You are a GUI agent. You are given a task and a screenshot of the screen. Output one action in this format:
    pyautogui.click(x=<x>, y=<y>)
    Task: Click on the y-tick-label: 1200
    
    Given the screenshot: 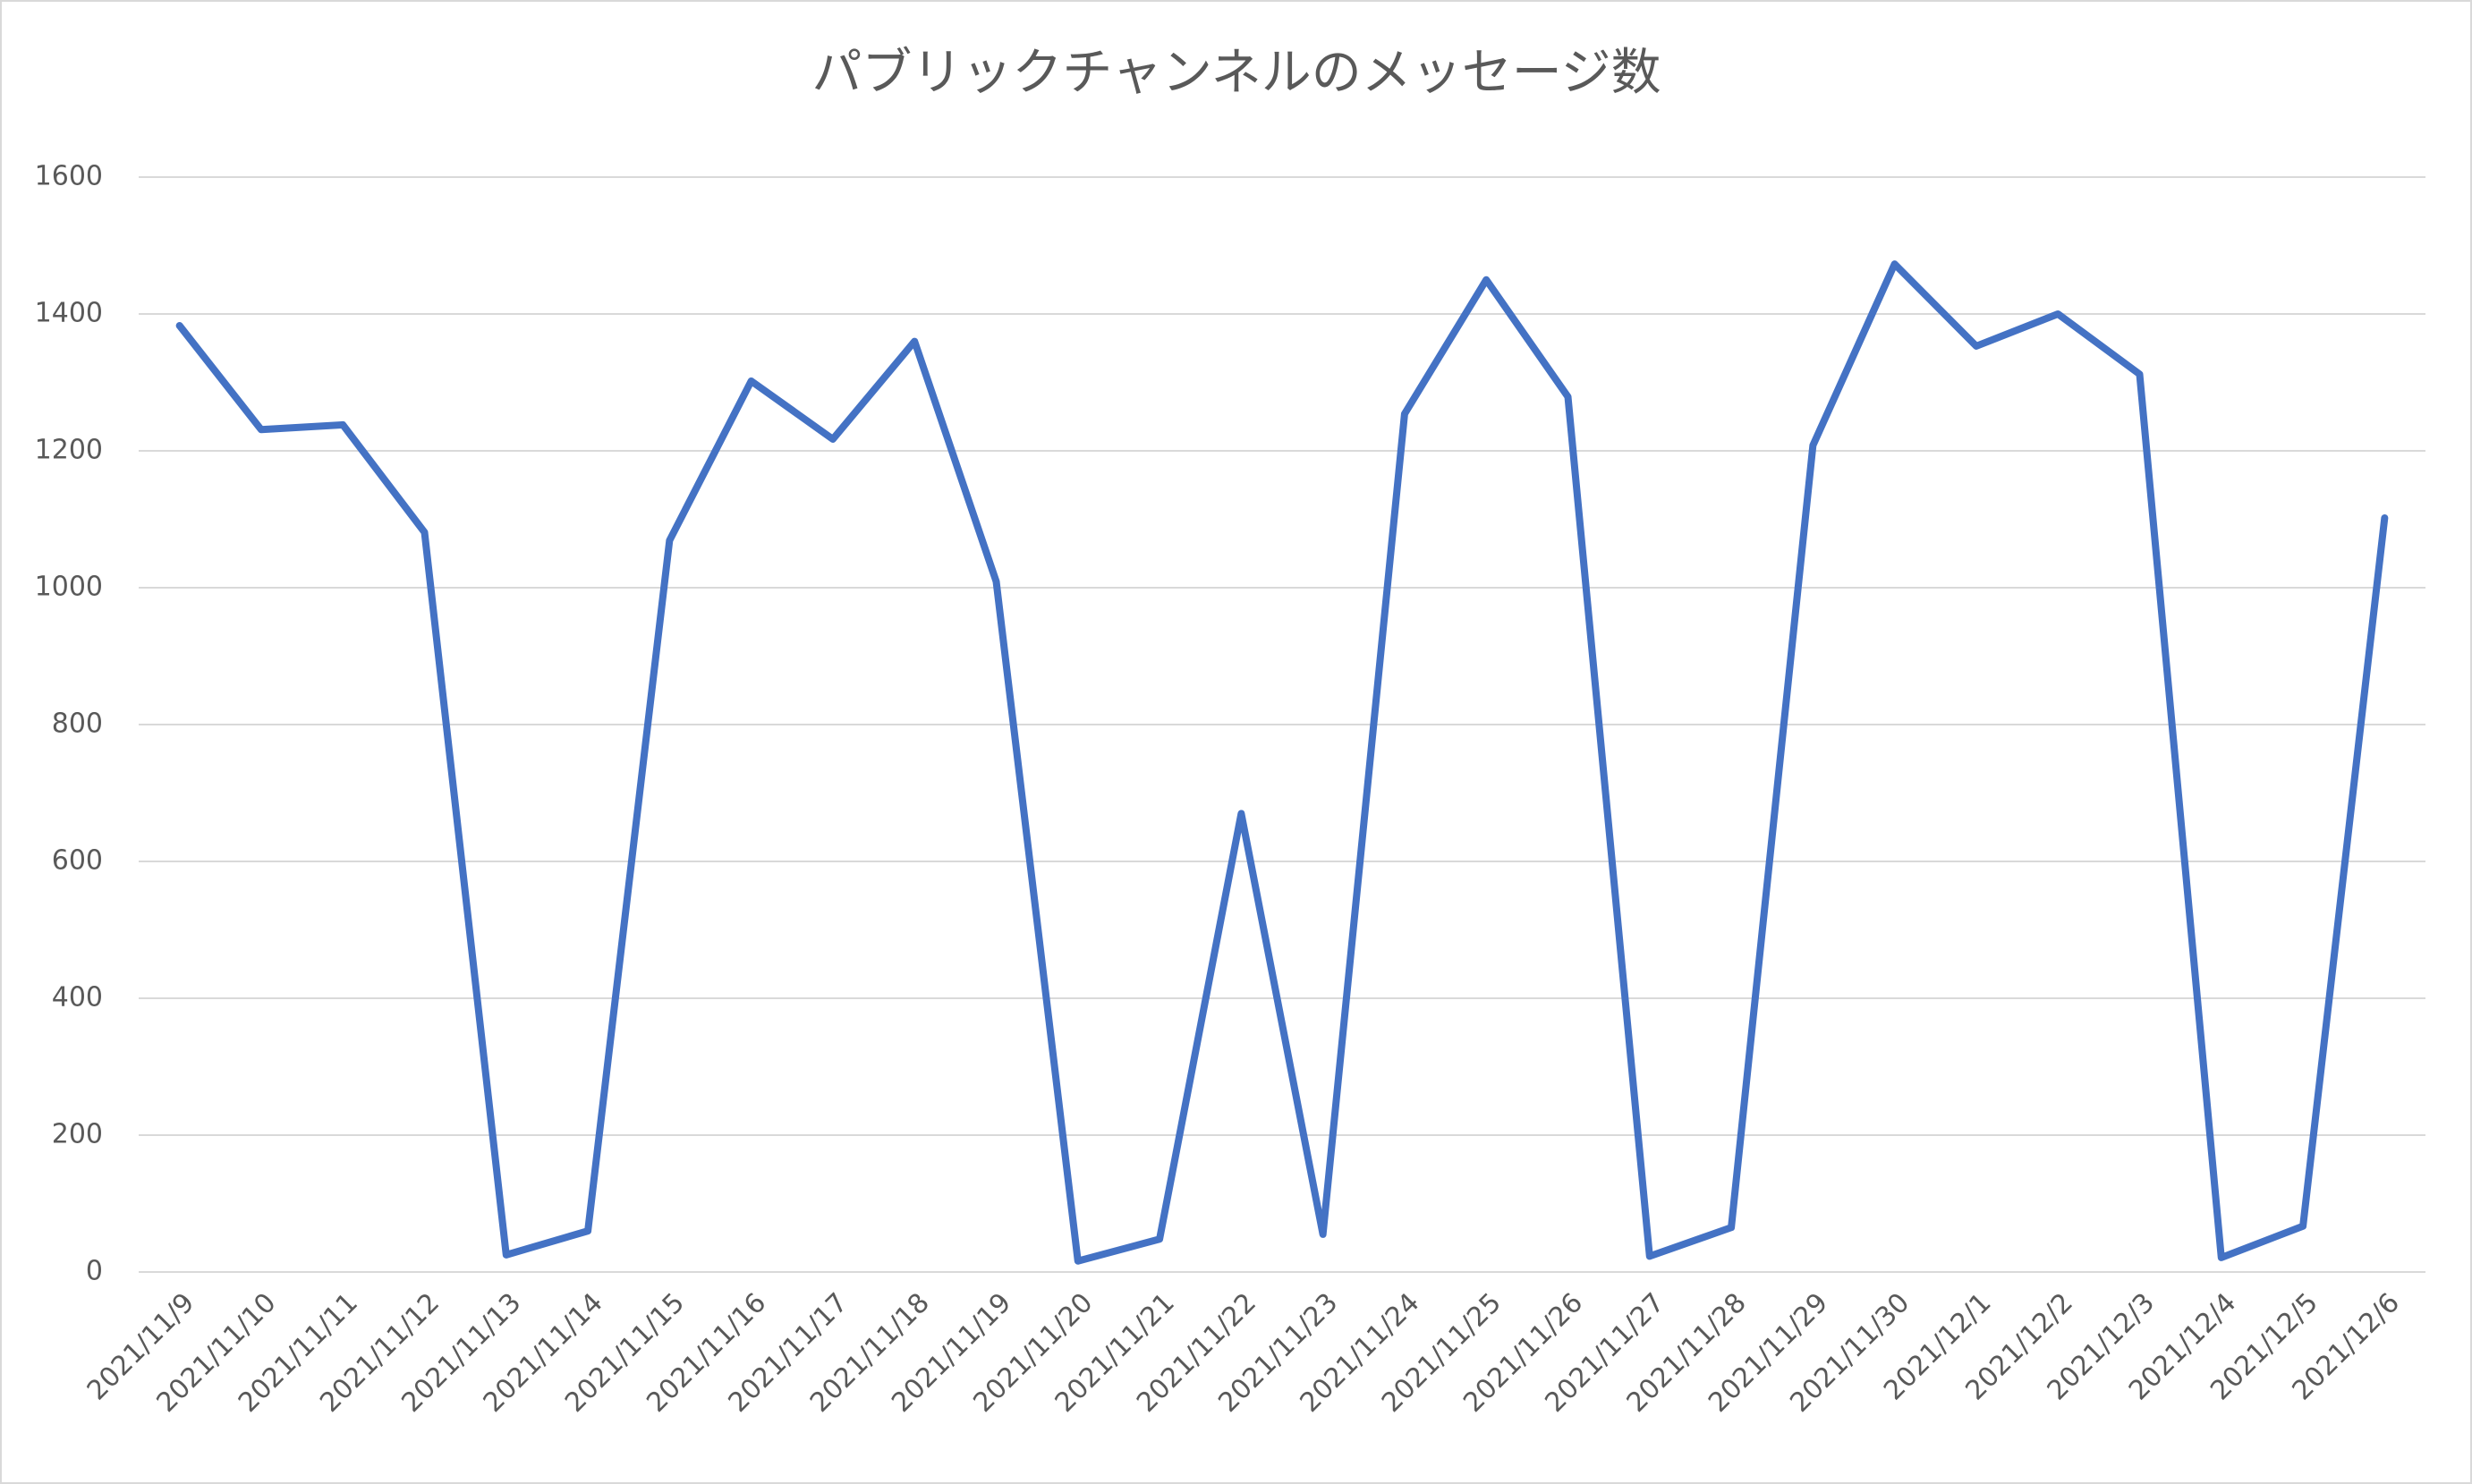 What is the action you would take?
    pyautogui.click(x=69, y=450)
    